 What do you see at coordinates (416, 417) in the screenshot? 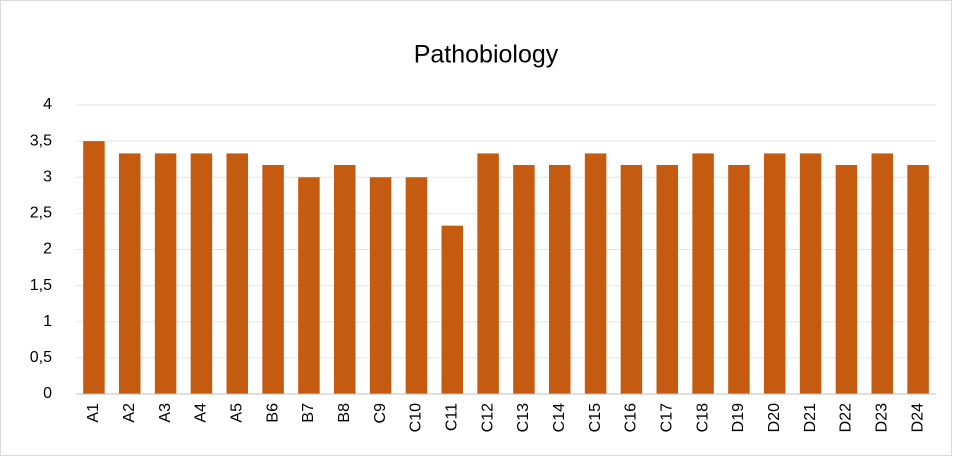
I see `x-tick-label: C10` at bounding box center [416, 417].